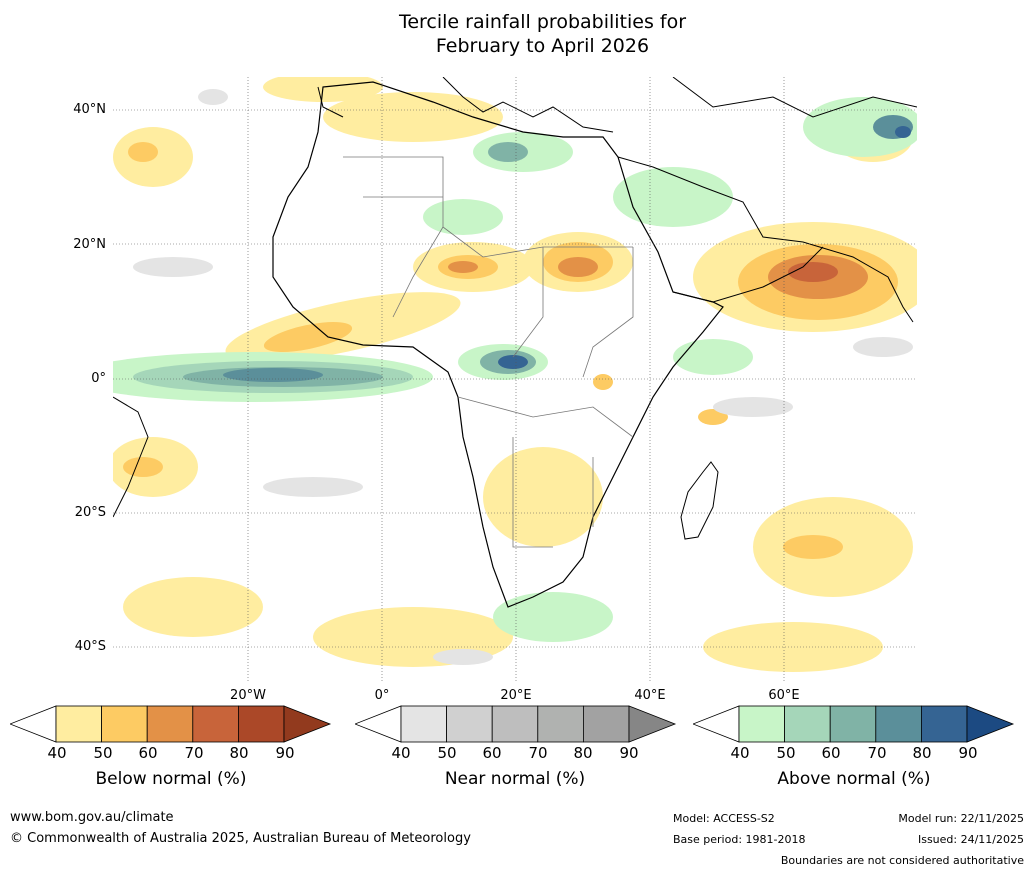  What do you see at coordinates (89, 109) in the screenshot?
I see `lat-label-40n: 40°N` at bounding box center [89, 109].